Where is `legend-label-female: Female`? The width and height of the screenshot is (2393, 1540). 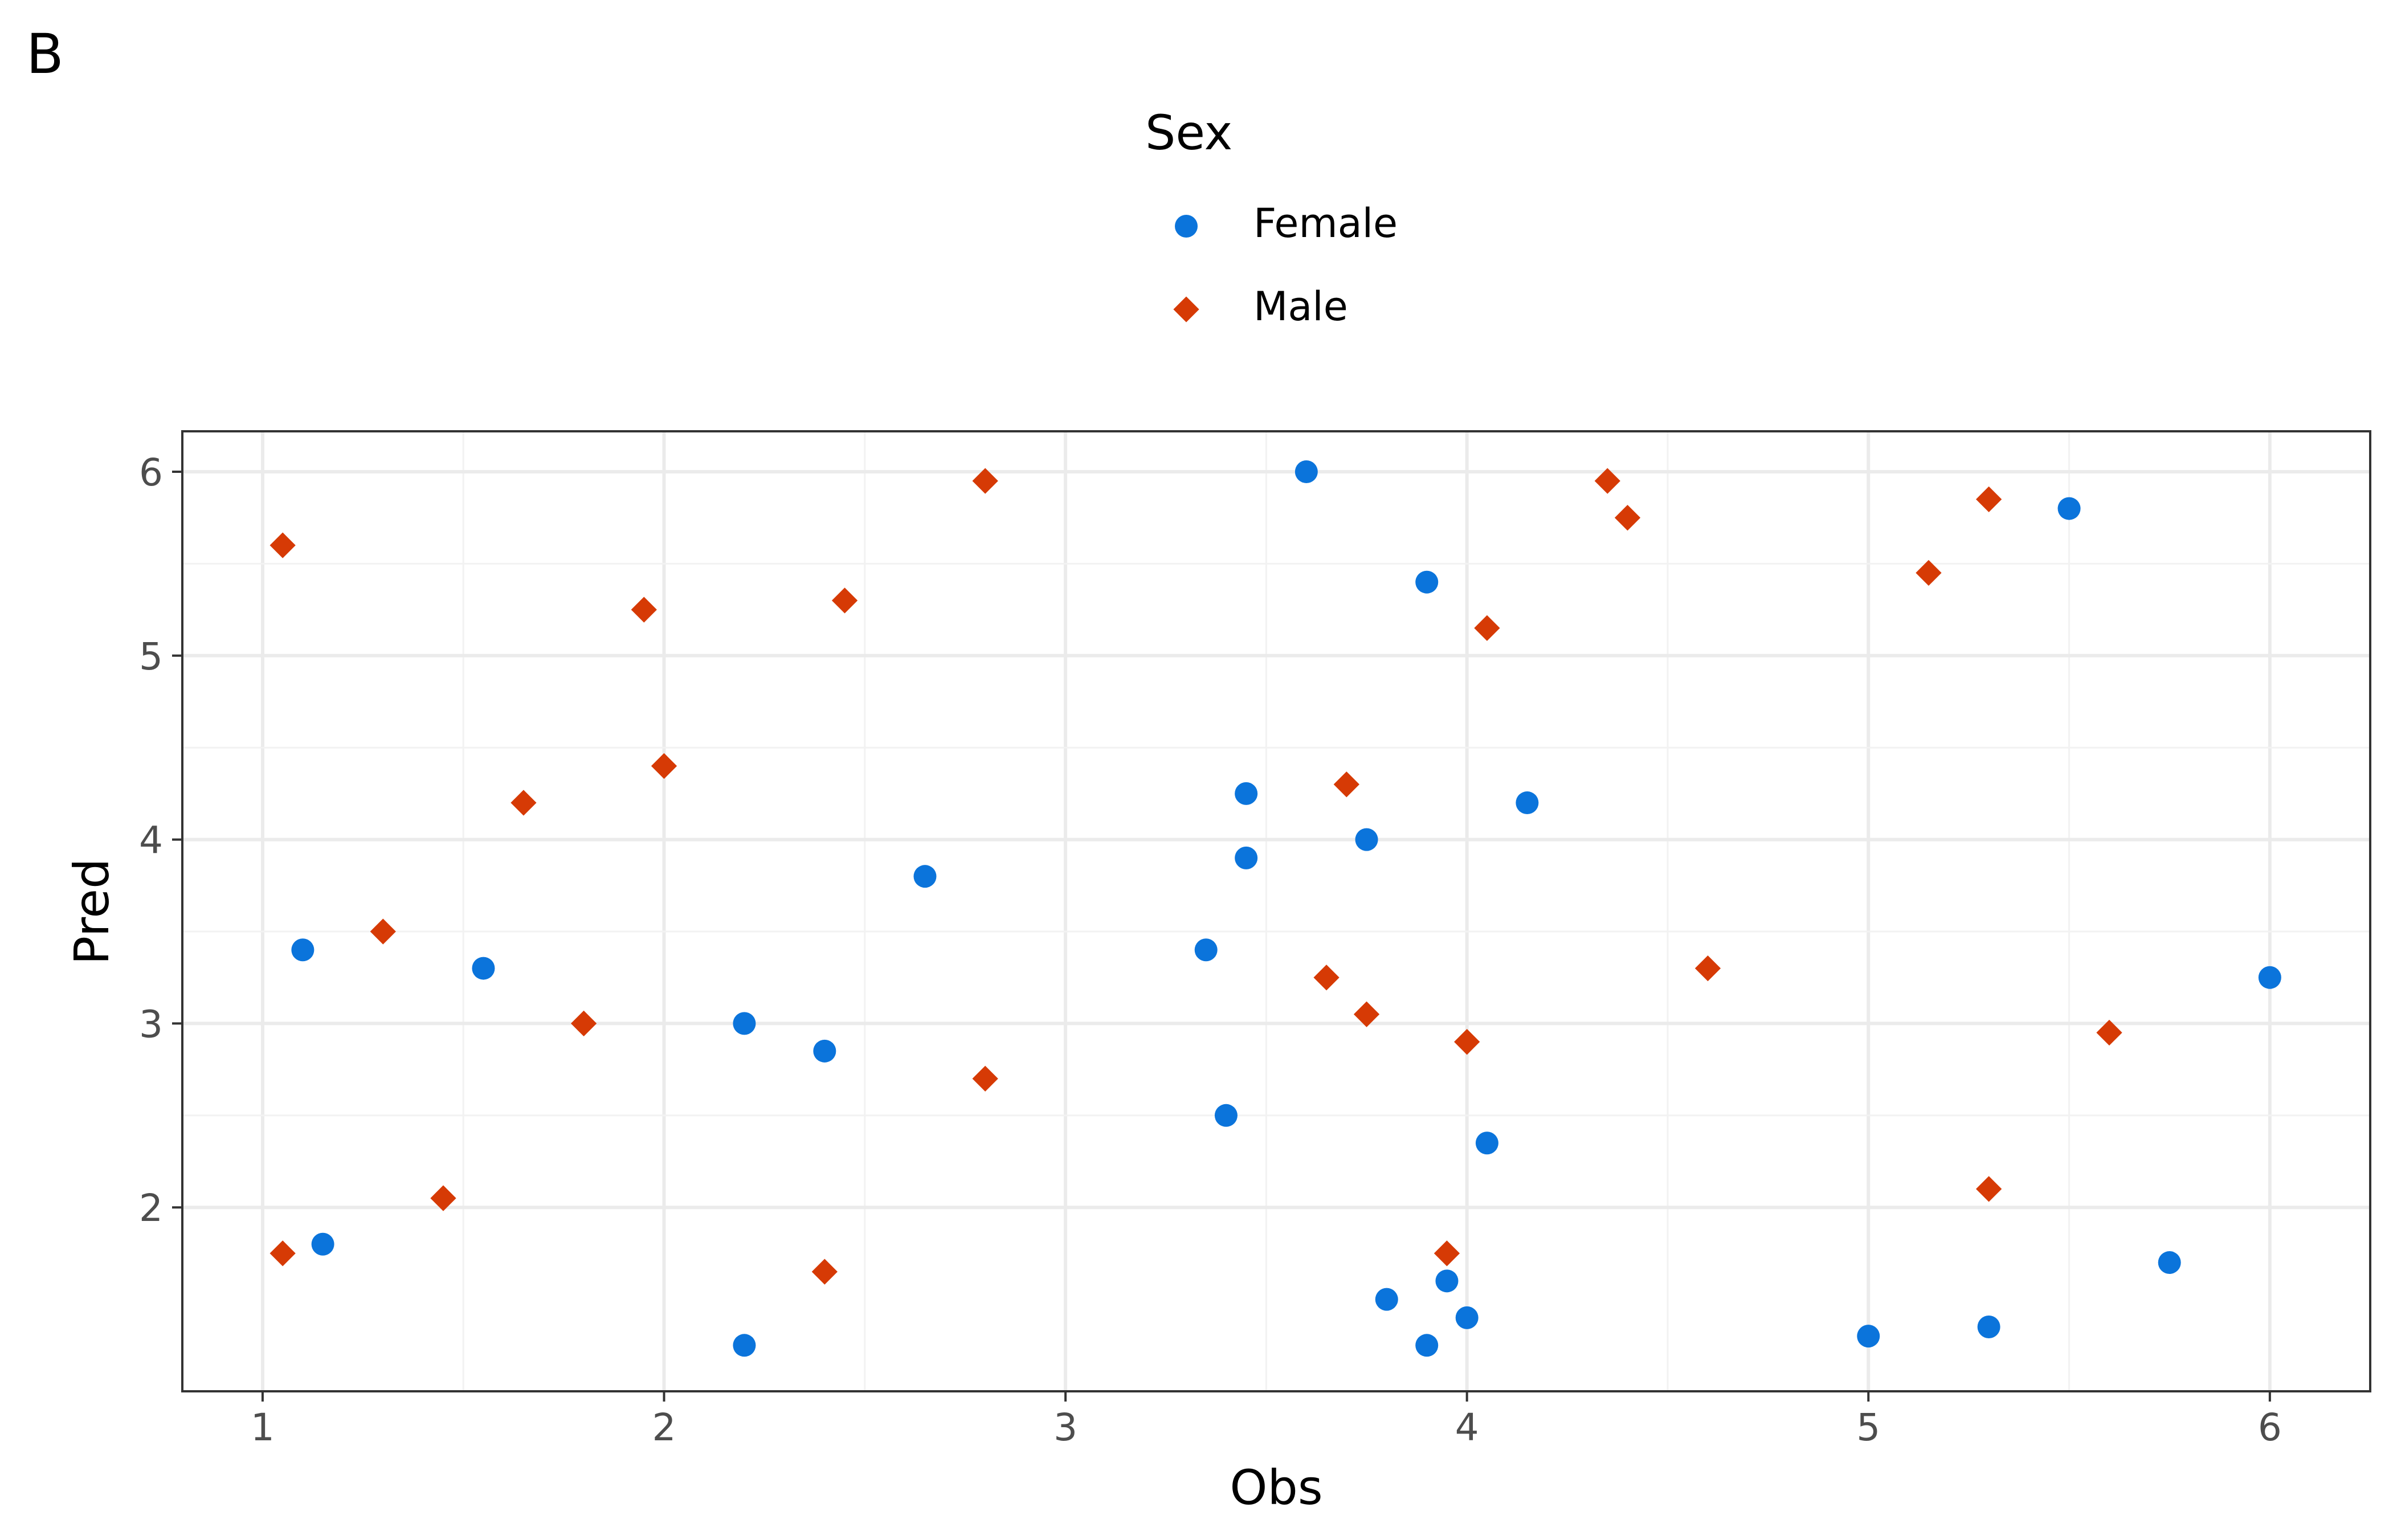
legend-label-female: Female is located at coordinates (1326, 223).